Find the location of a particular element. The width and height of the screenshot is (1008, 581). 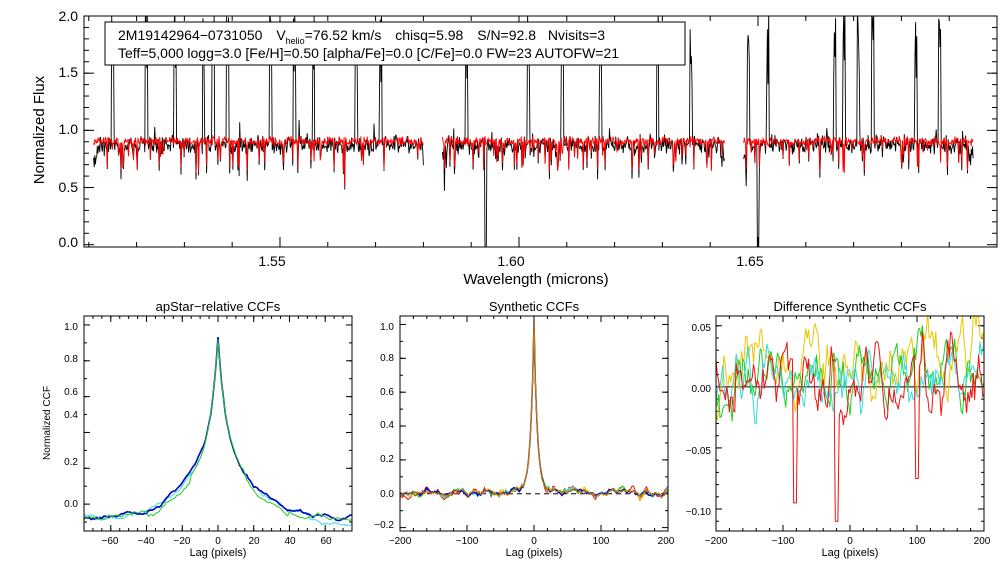

difference-ytick-0.00: 0.00 is located at coordinates (702, 389).